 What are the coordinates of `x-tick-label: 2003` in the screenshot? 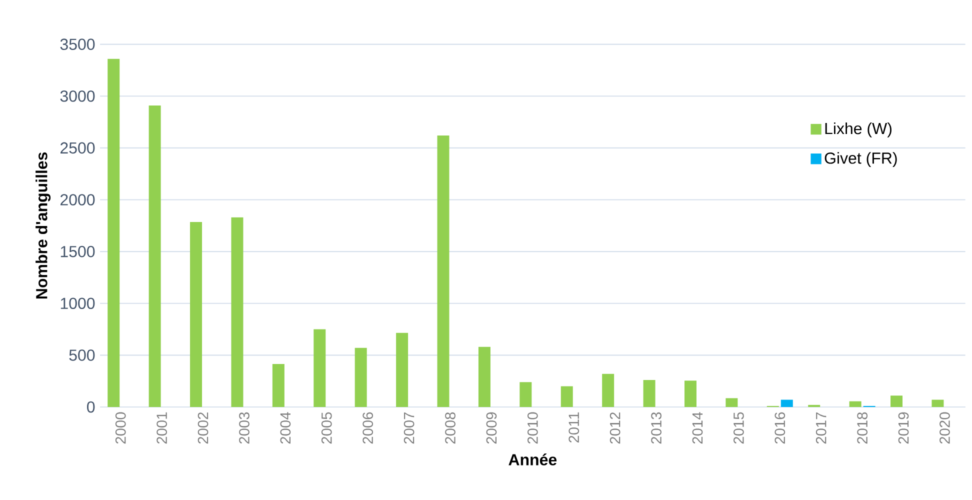 It's located at (244, 428).